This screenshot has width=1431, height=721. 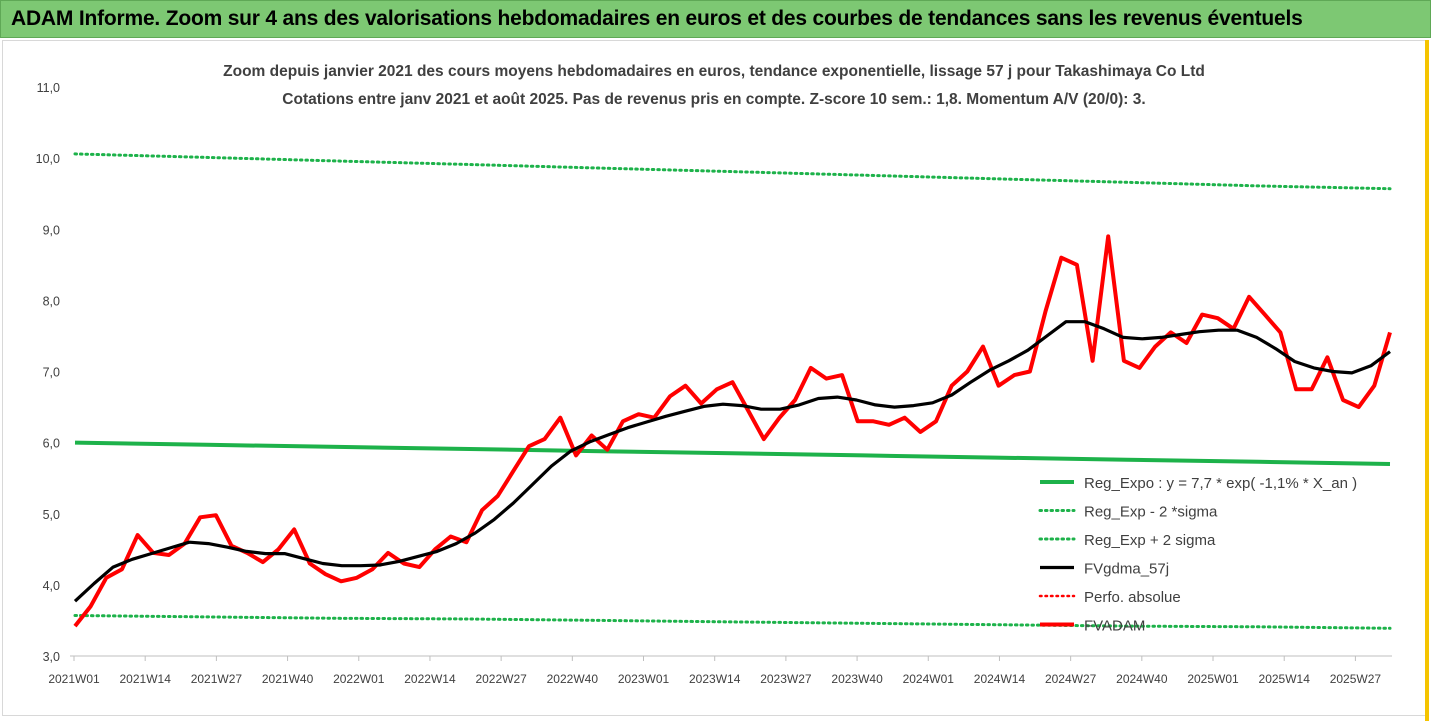 What do you see at coordinates (288, 679) in the screenshot?
I see `x-tick-label: 2021W40` at bounding box center [288, 679].